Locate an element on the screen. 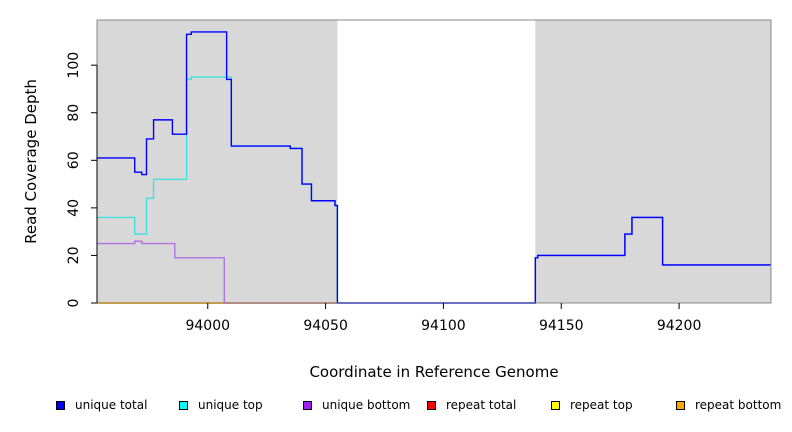 The image size is (792, 432). y-tick-label: 20 is located at coordinates (74, 256).